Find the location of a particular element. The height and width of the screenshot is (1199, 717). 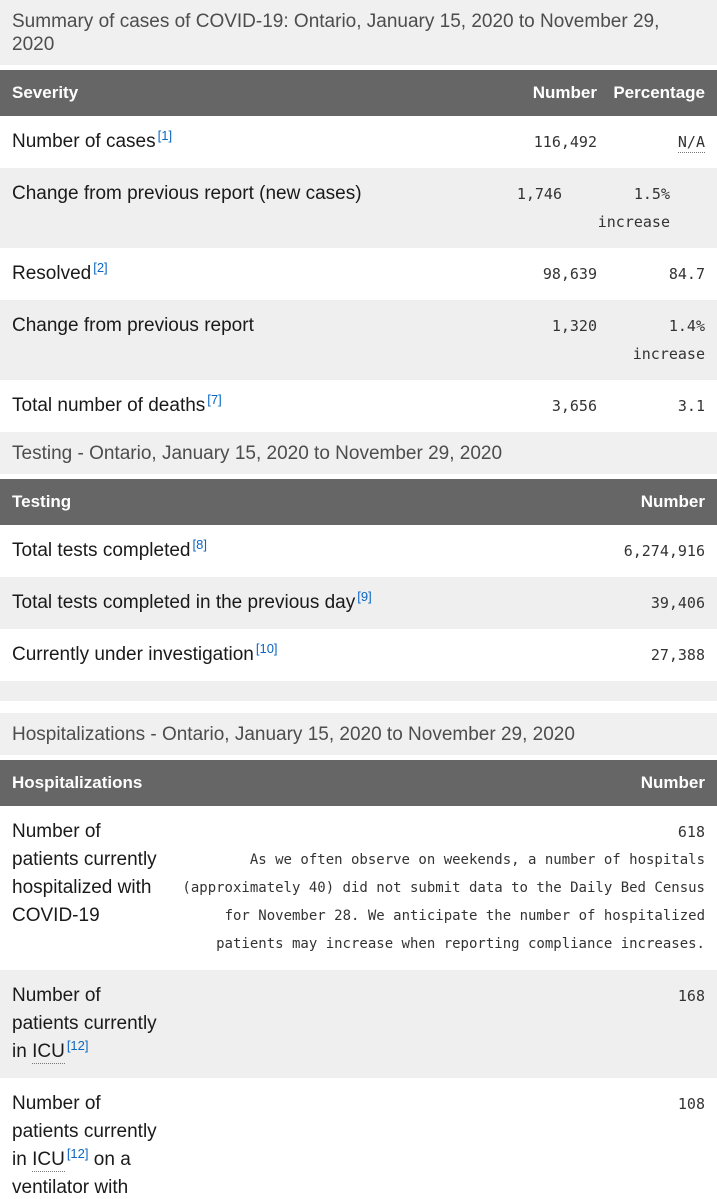

cell-number: 618 is located at coordinates (691, 832).